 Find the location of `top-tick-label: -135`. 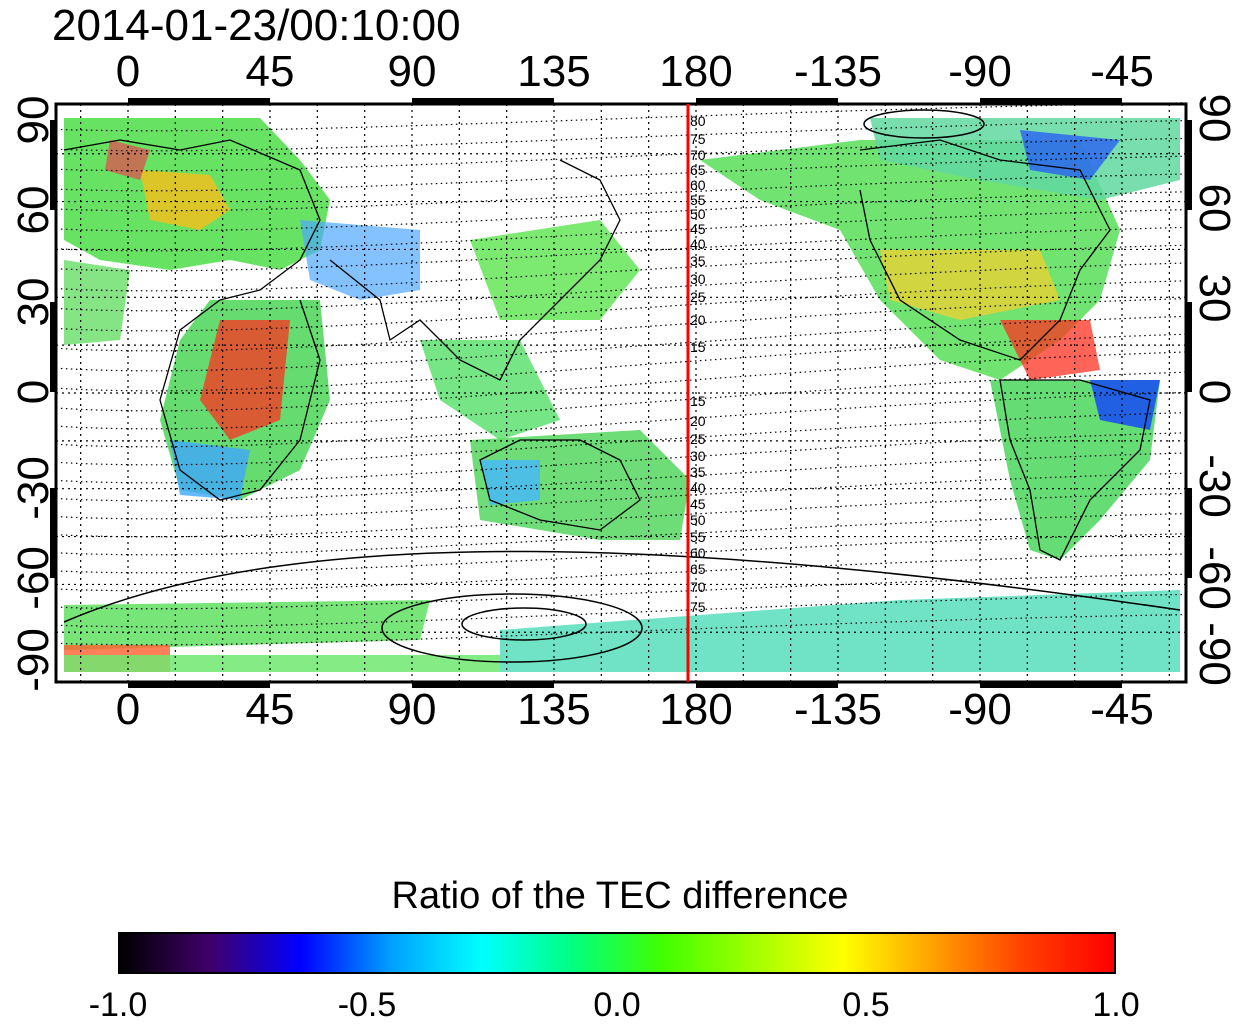

top-tick-label: -135 is located at coordinates (838, 71).